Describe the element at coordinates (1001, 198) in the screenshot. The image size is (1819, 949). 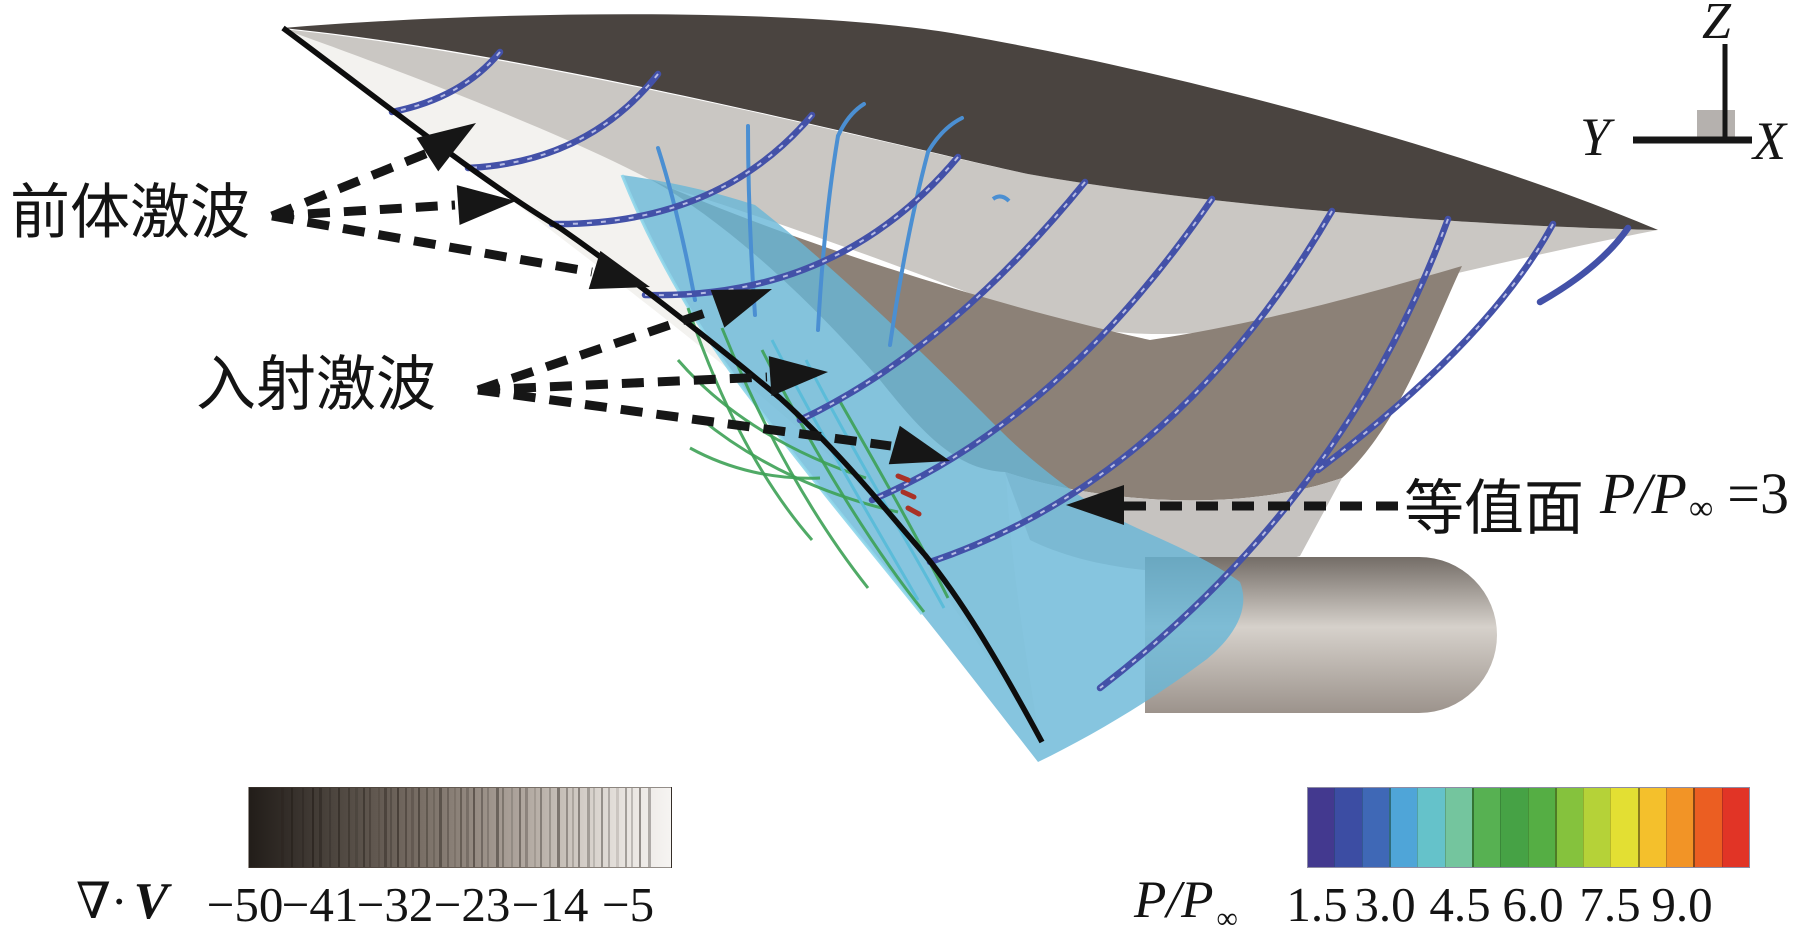
I see `blue-speck` at that location.